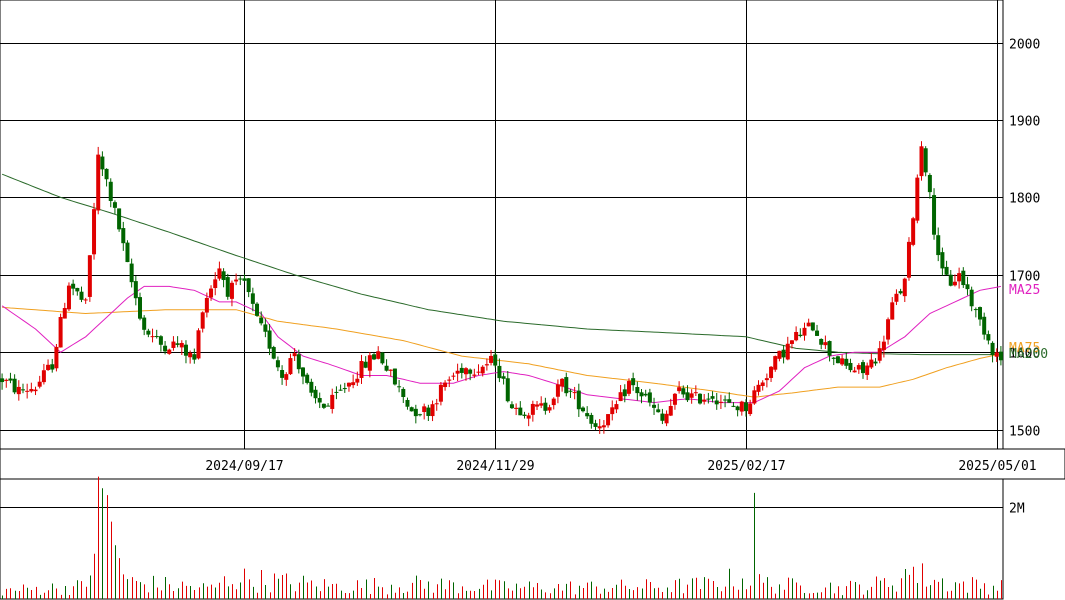  Describe the element at coordinates (502, 352) in the screenshot. I see `ma75-line` at that location.